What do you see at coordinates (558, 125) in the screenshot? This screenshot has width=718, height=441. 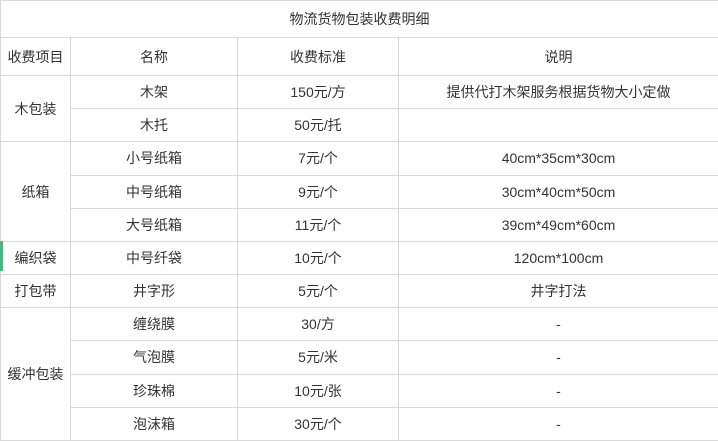 I see `note-cell` at bounding box center [558, 125].